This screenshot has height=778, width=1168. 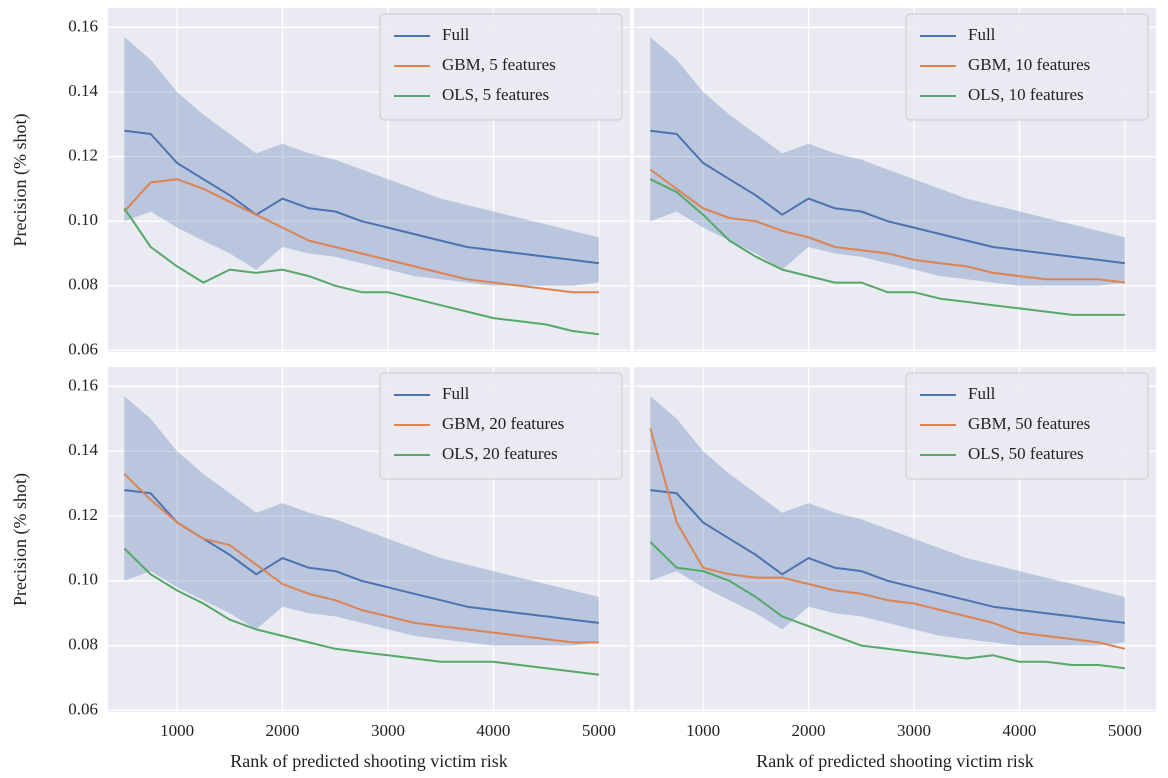 What do you see at coordinates (500, 453) in the screenshot?
I see `legend-label: OLS, 20 features` at bounding box center [500, 453].